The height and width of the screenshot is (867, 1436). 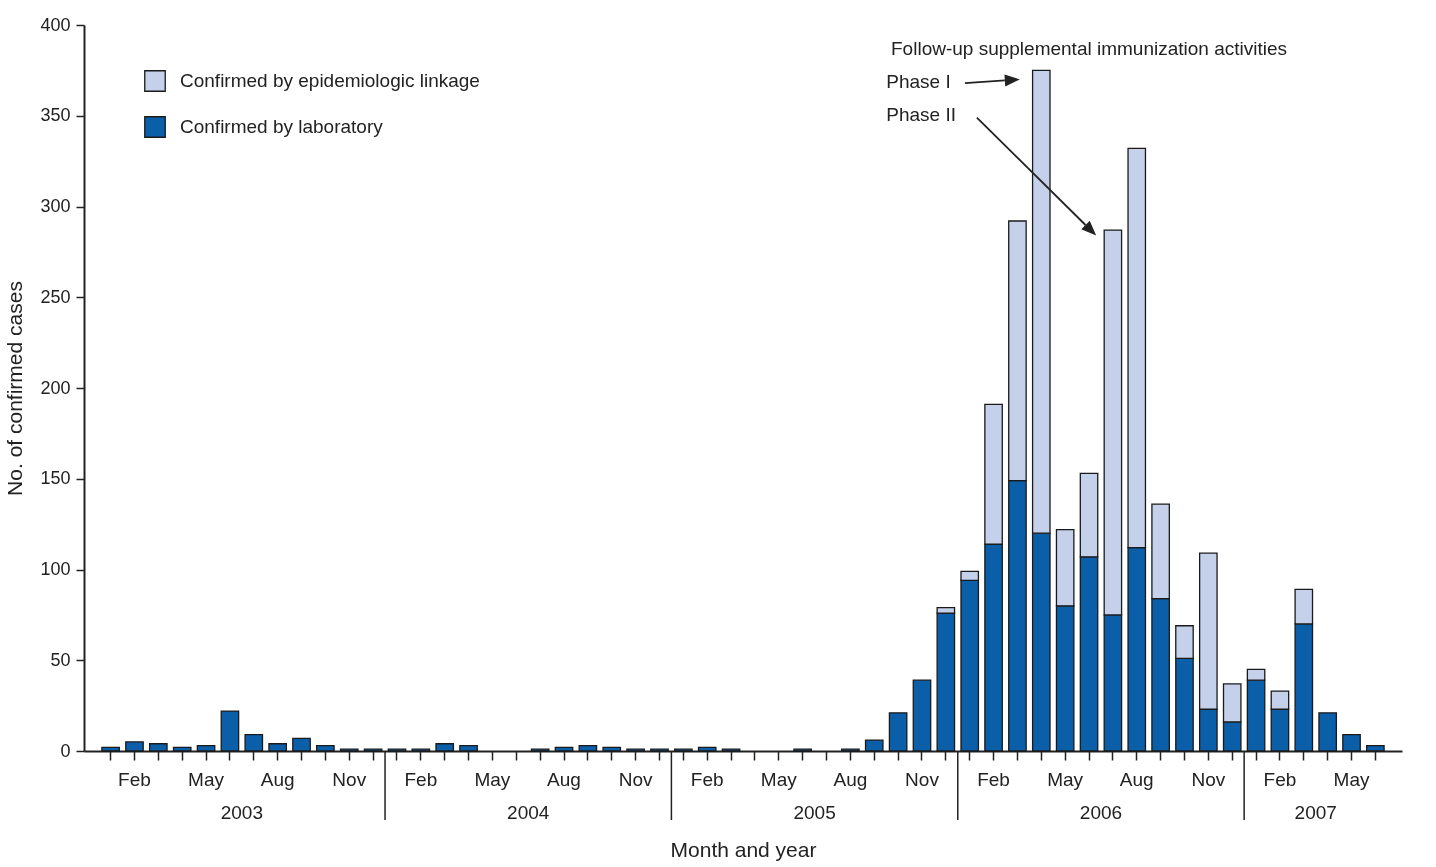 I want to click on text: 2007, so click(x=1315, y=812).